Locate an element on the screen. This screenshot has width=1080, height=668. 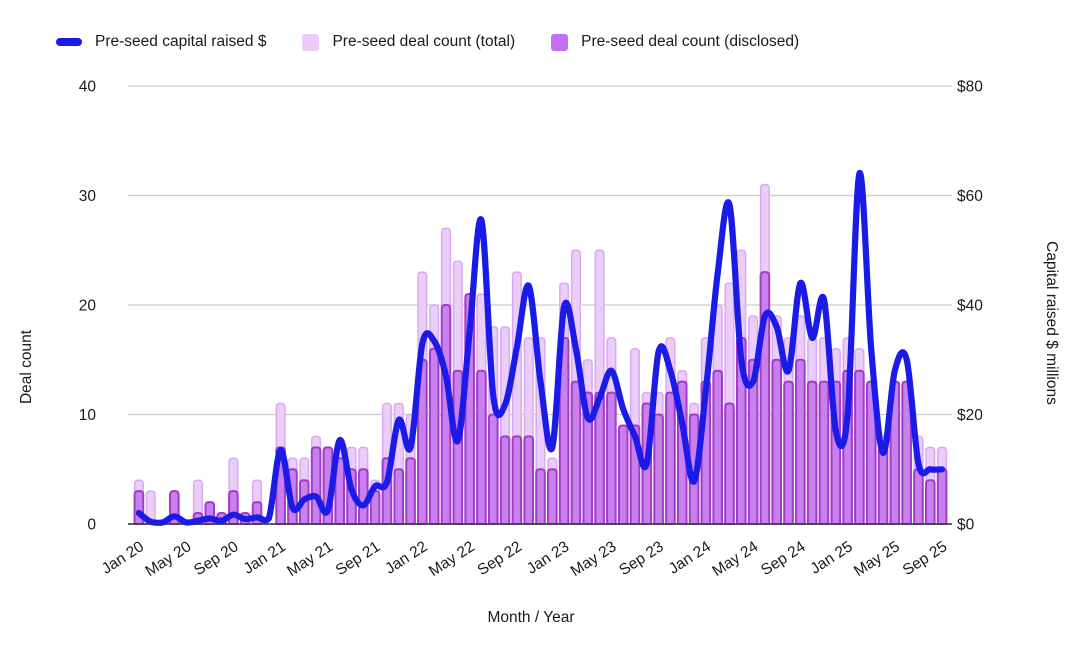
legend-item-capital-raised: Pre-seed capital raised $ is located at coordinates (161, 42).